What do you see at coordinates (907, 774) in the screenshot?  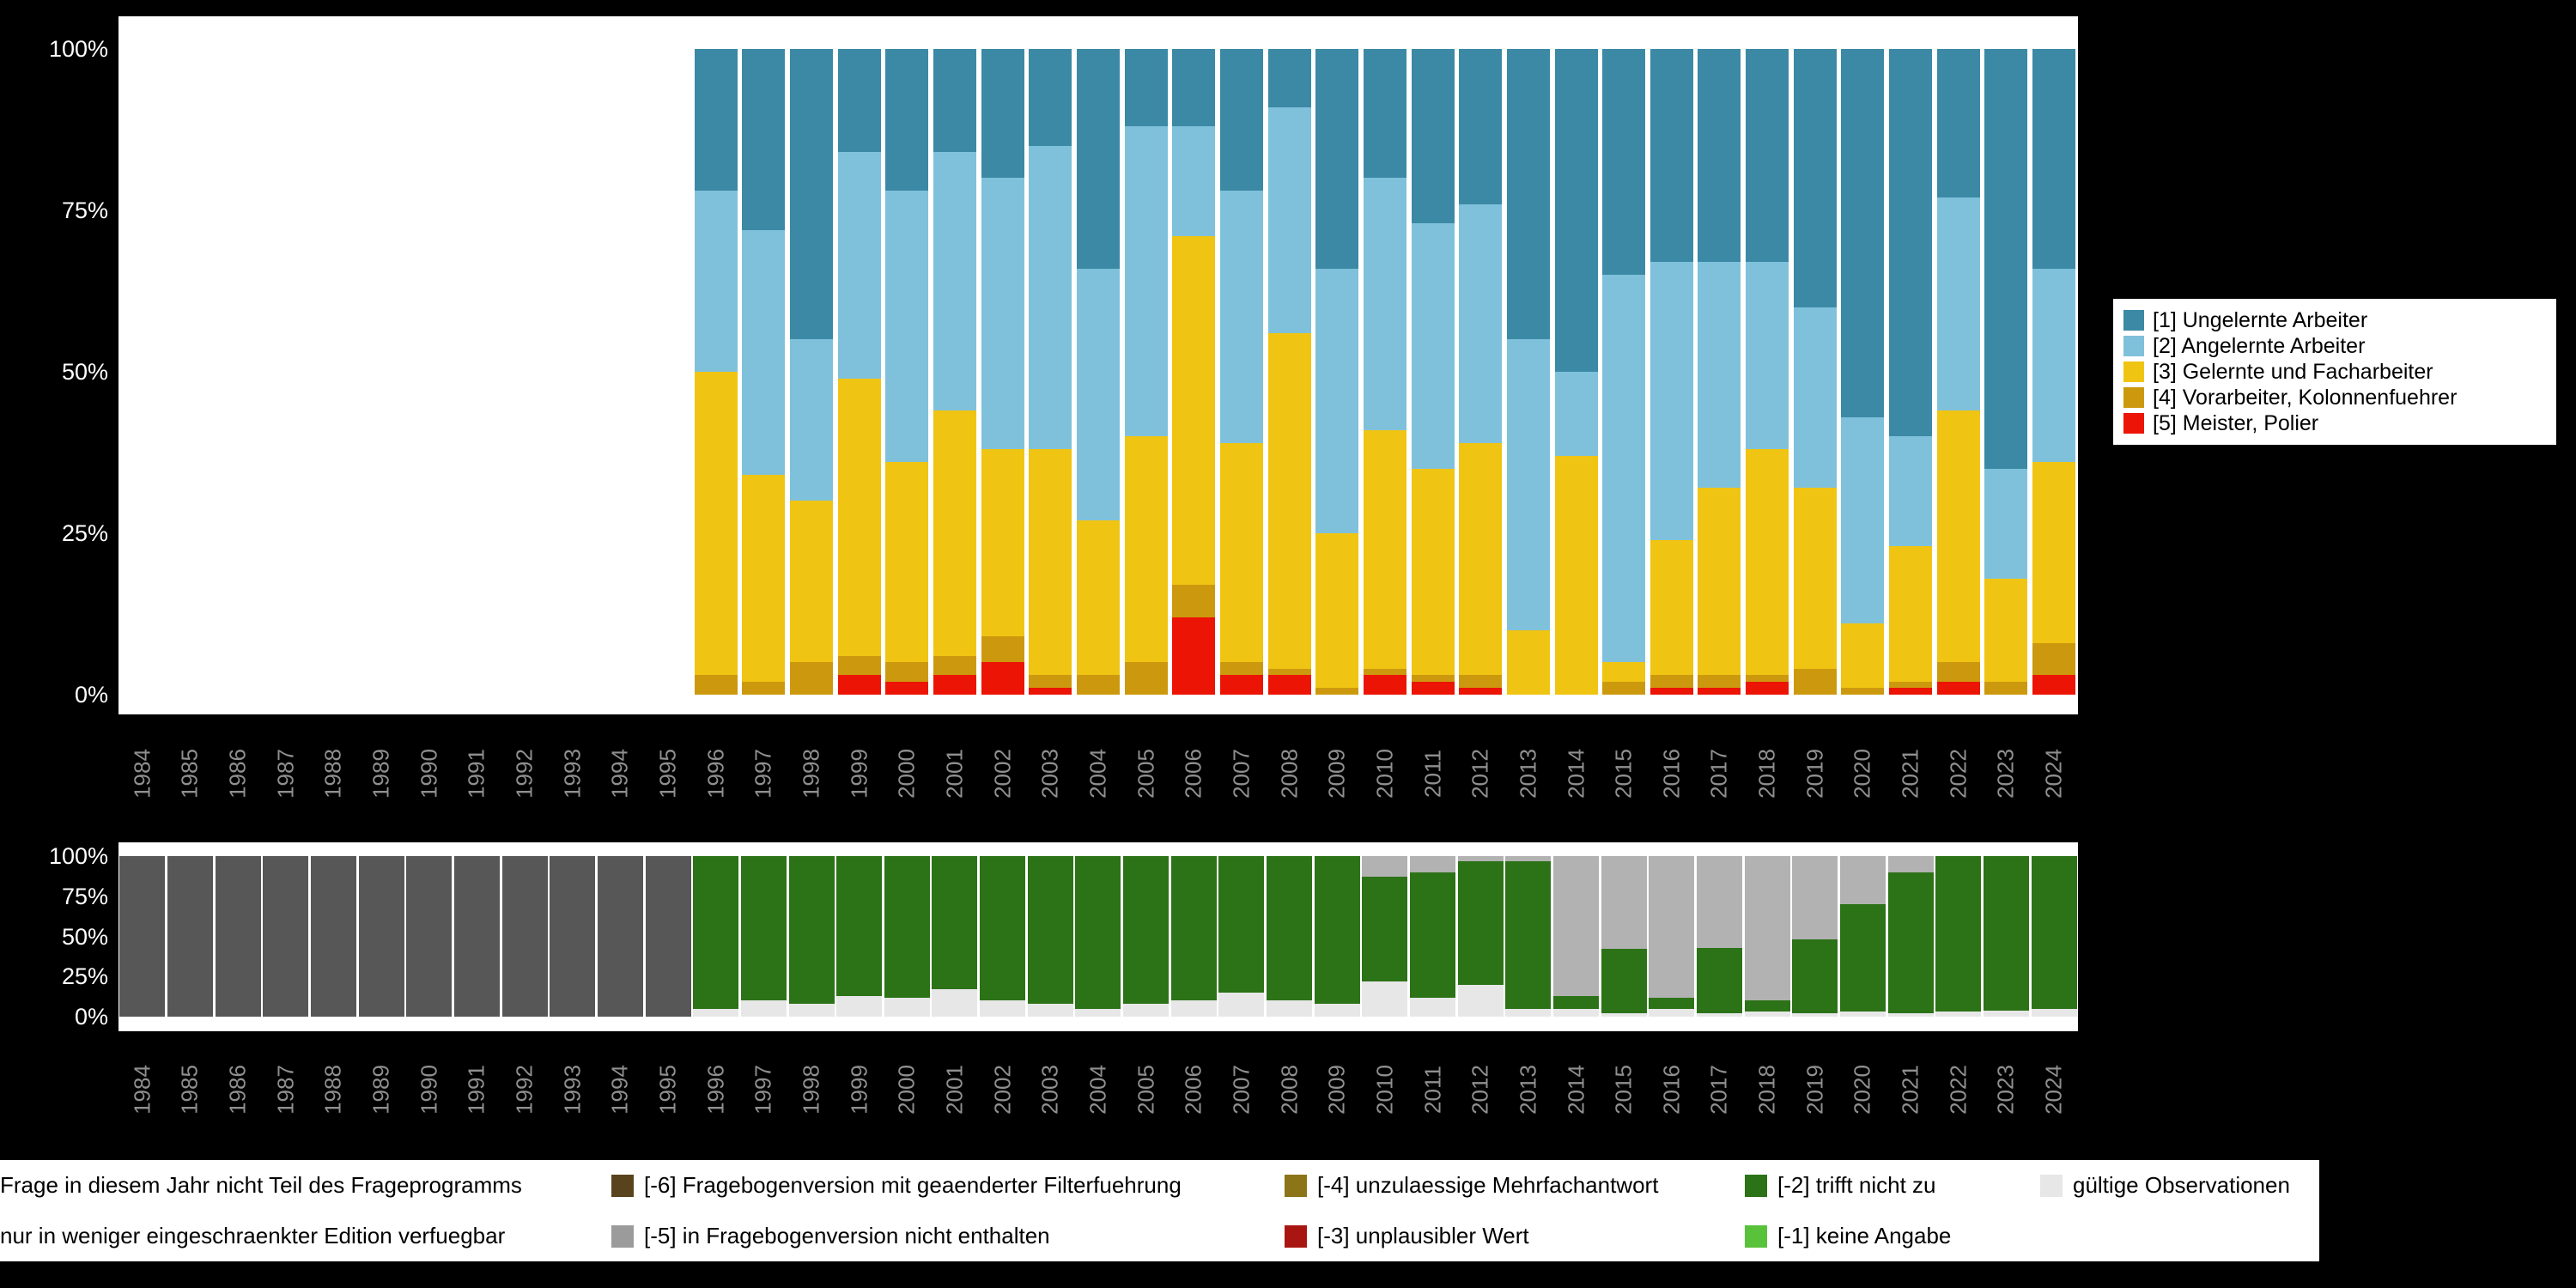 I see `x-axis-year-label: 2000` at bounding box center [907, 774].